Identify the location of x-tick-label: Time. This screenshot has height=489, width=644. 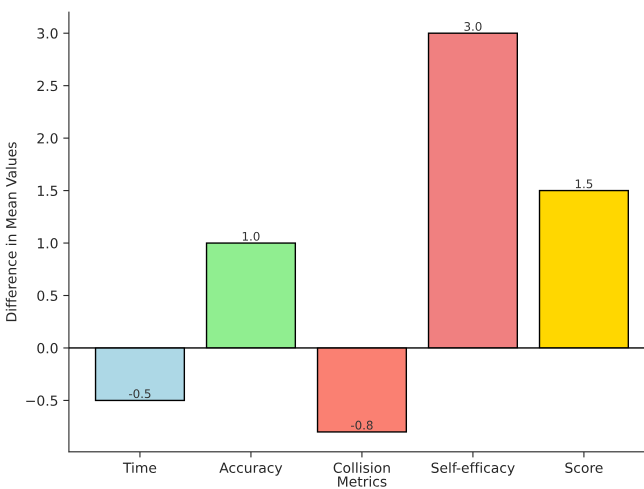
(139, 468).